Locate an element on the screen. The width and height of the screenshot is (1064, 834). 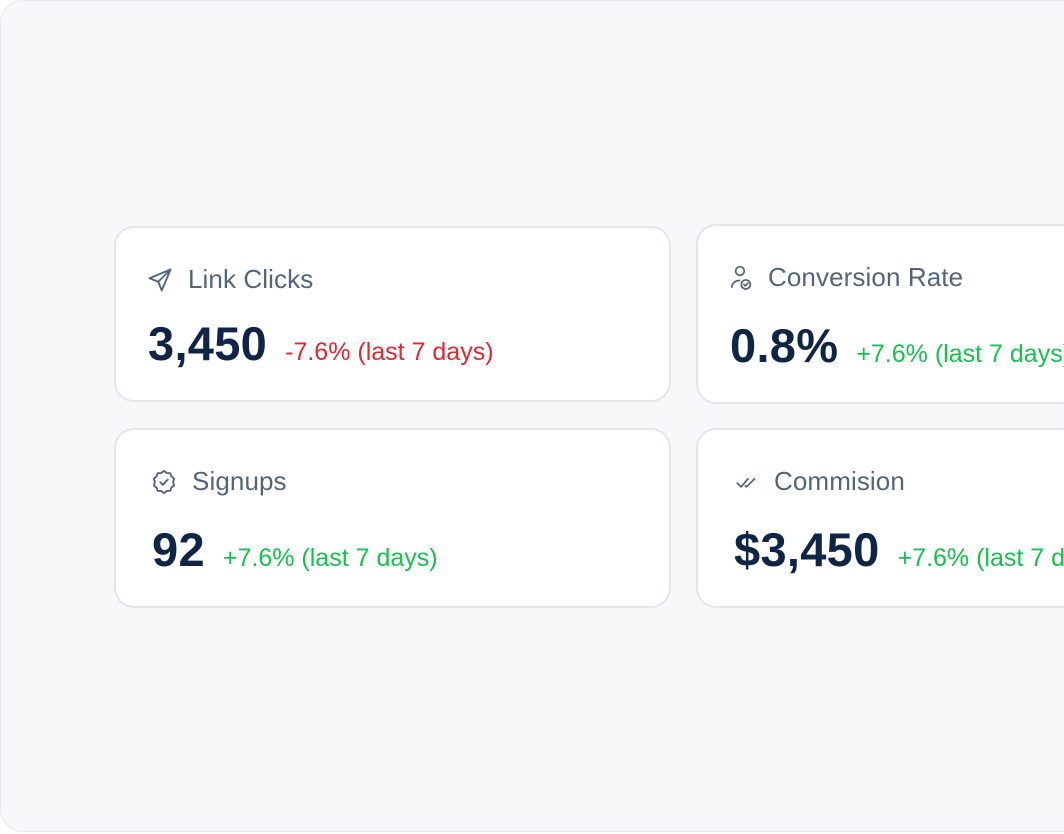
double-check-icon is located at coordinates (747, 482).